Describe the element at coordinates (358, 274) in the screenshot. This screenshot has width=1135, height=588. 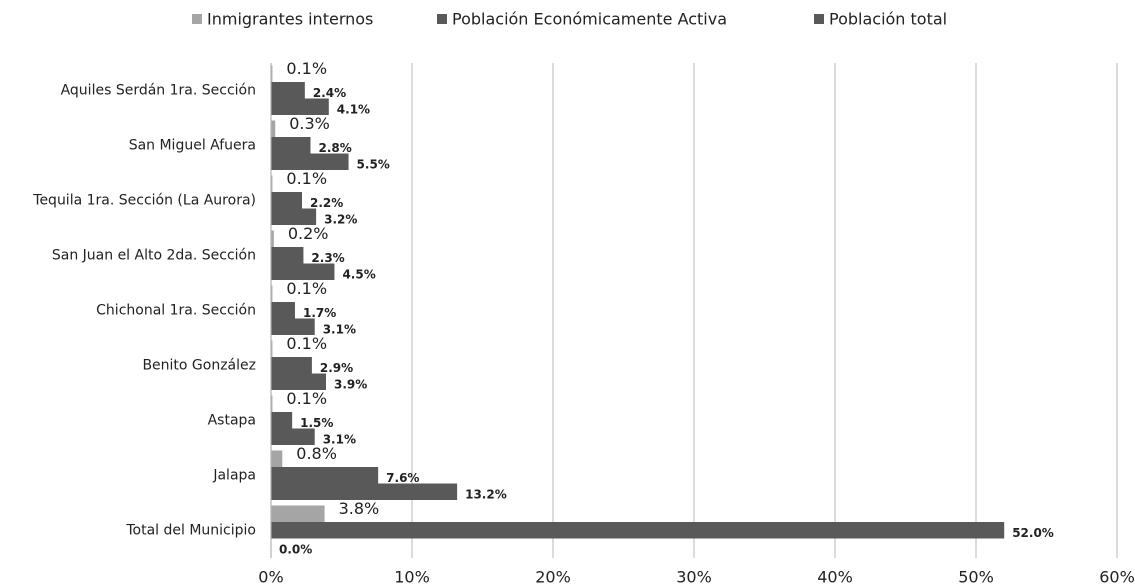
I see `data-label: 4.5%` at that location.